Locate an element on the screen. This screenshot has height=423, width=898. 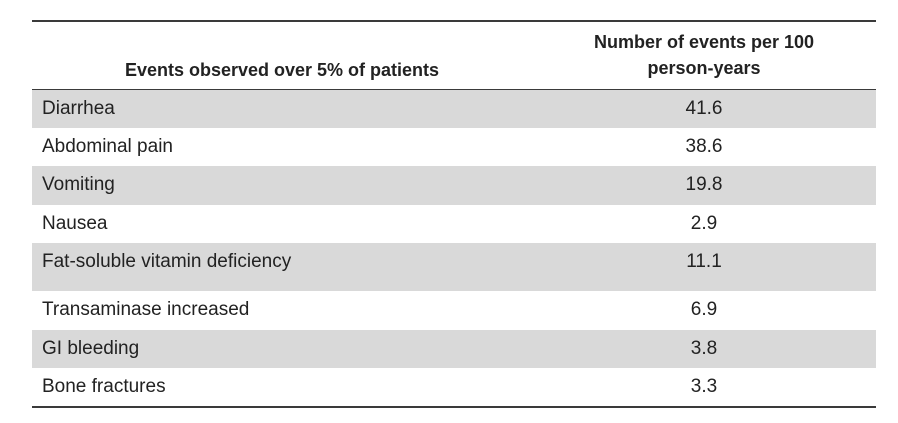
table-row: Vomiting 19.8 is located at coordinates (454, 185).